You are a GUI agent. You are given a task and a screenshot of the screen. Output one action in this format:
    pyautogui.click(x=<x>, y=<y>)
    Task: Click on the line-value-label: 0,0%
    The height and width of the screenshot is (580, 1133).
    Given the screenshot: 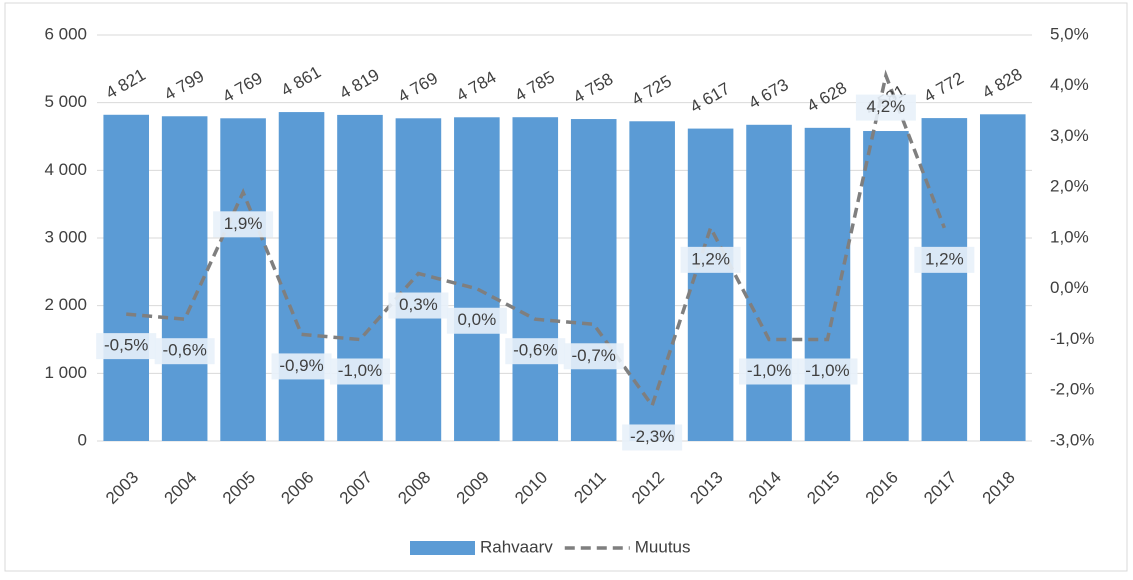 What is the action you would take?
    pyautogui.click(x=476, y=319)
    